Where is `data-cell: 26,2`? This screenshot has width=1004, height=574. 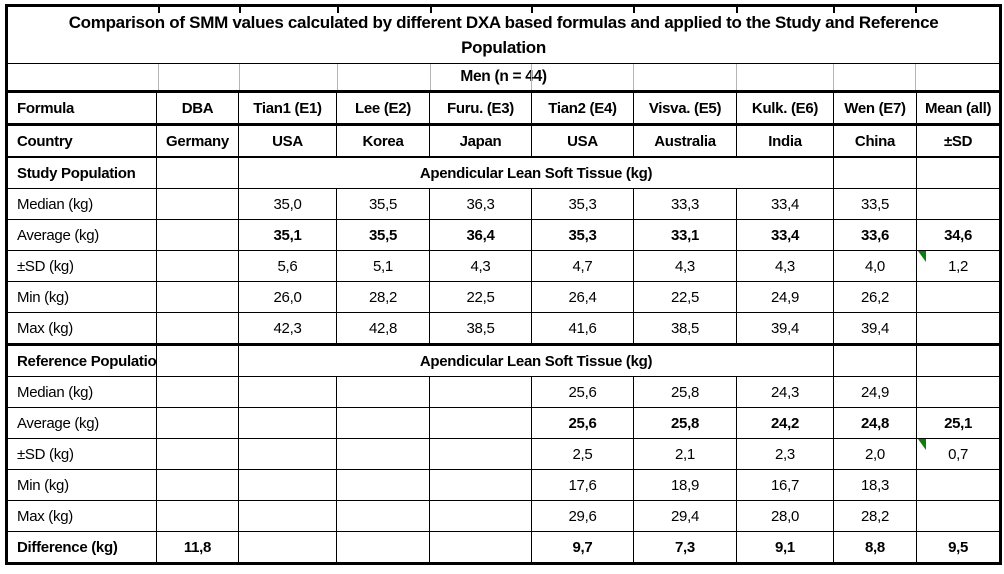 data-cell: 26,2 is located at coordinates (875, 297).